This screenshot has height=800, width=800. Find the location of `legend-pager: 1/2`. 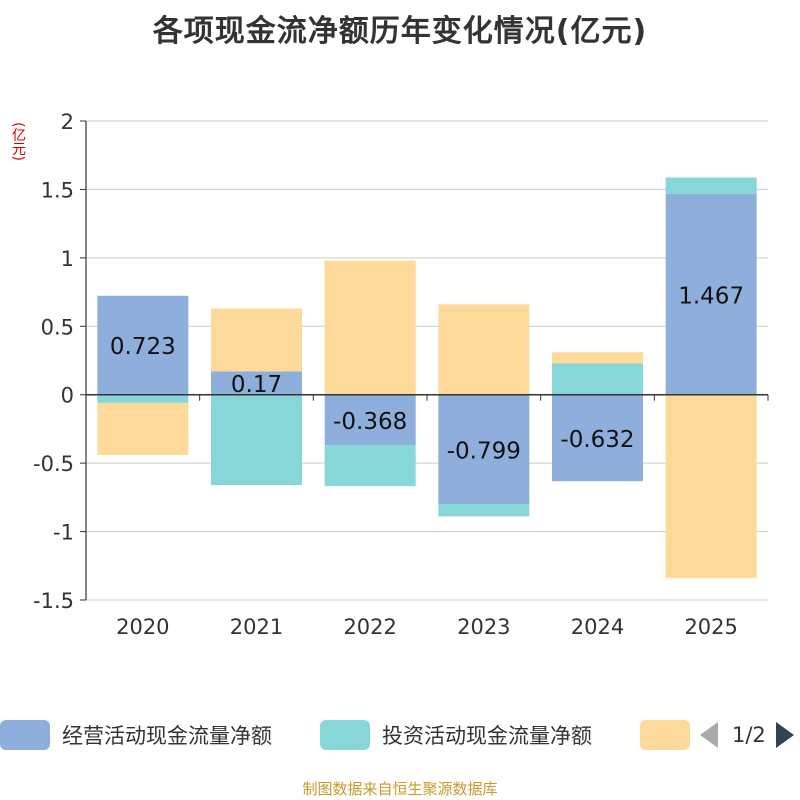

legend-pager: 1/2 is located at coordinates (747, 735).